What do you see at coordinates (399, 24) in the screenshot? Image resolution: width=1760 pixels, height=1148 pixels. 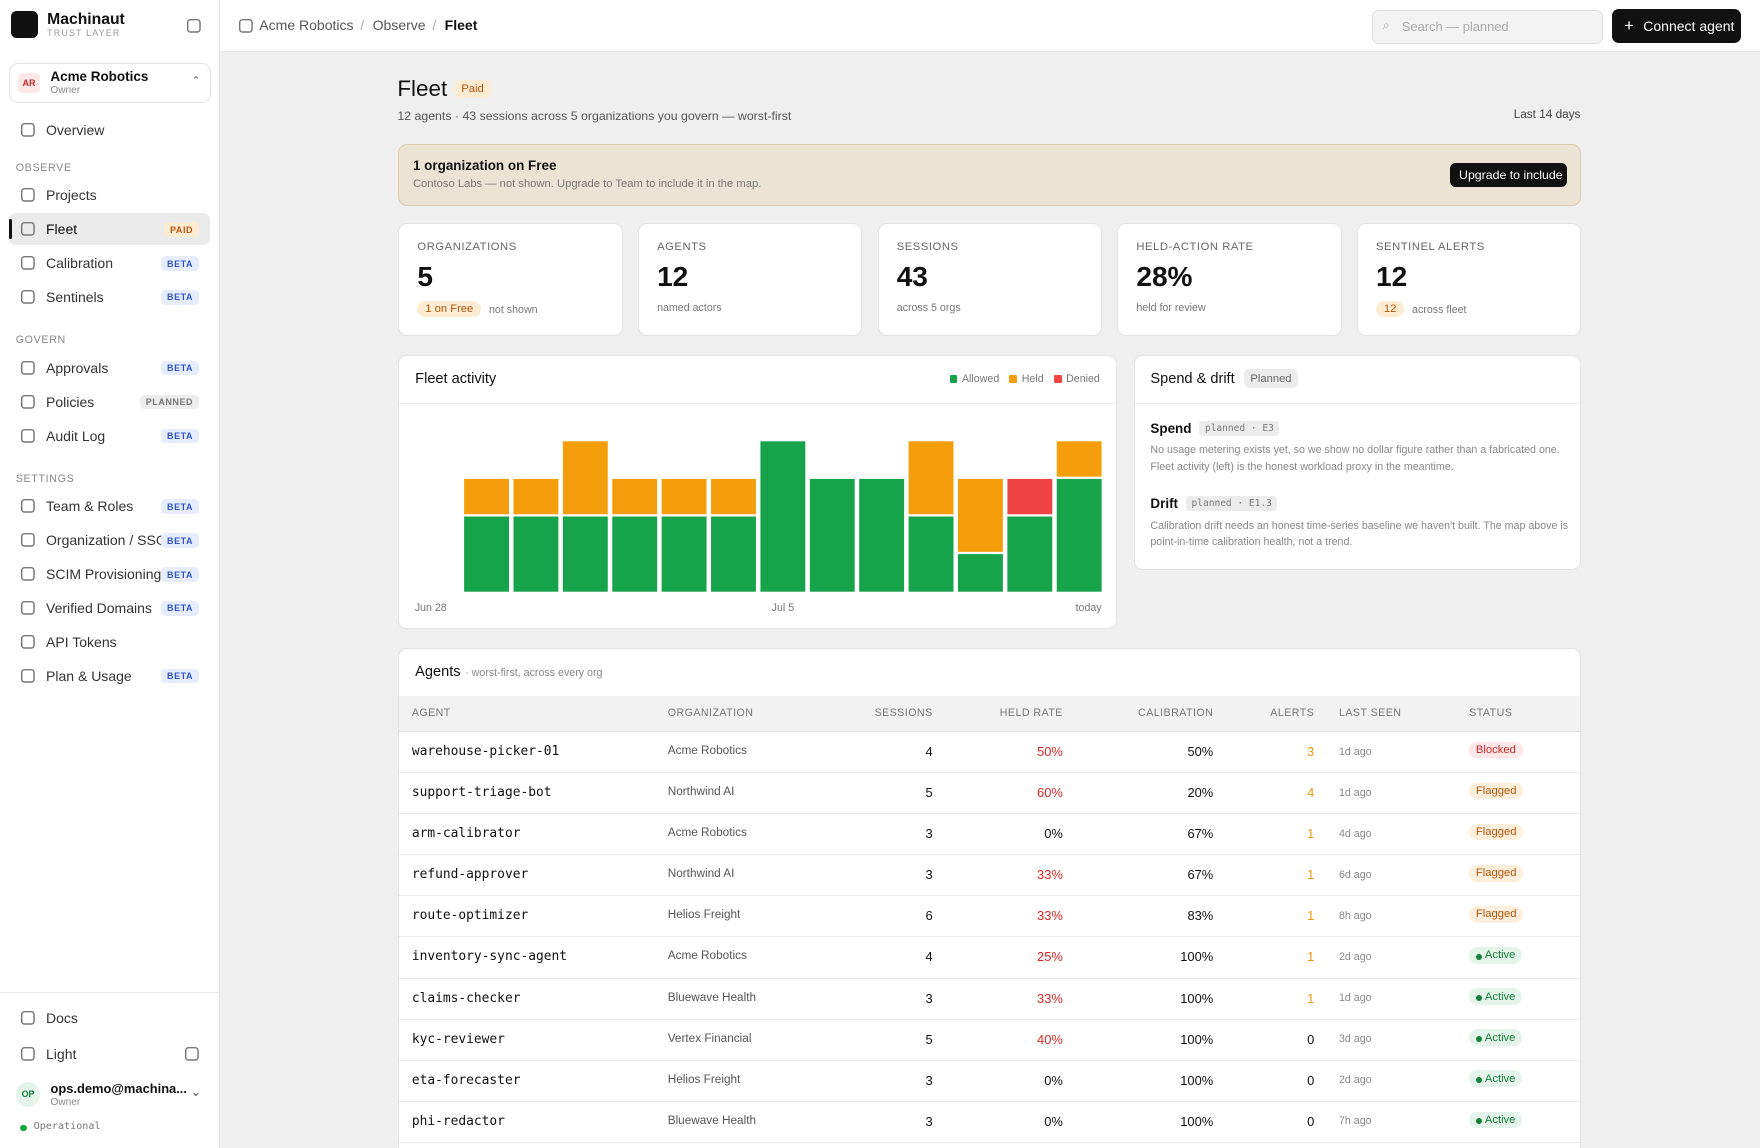 I see `breadcrumb: Observe` at bounding box center [399, 24].